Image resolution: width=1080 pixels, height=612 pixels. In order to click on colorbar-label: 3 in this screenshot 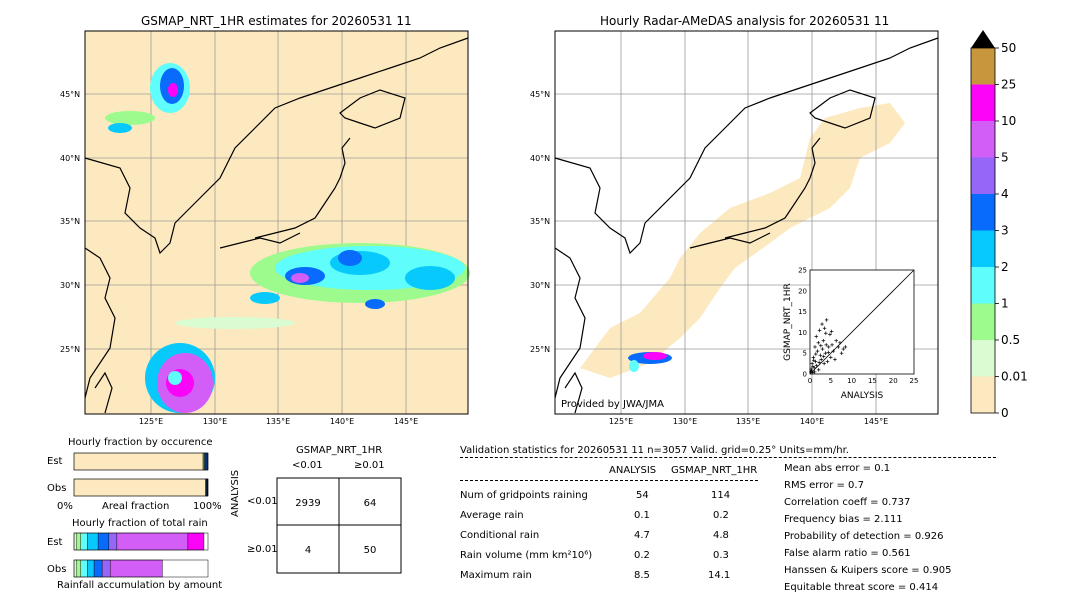, I will do `click(1005, 231)`.